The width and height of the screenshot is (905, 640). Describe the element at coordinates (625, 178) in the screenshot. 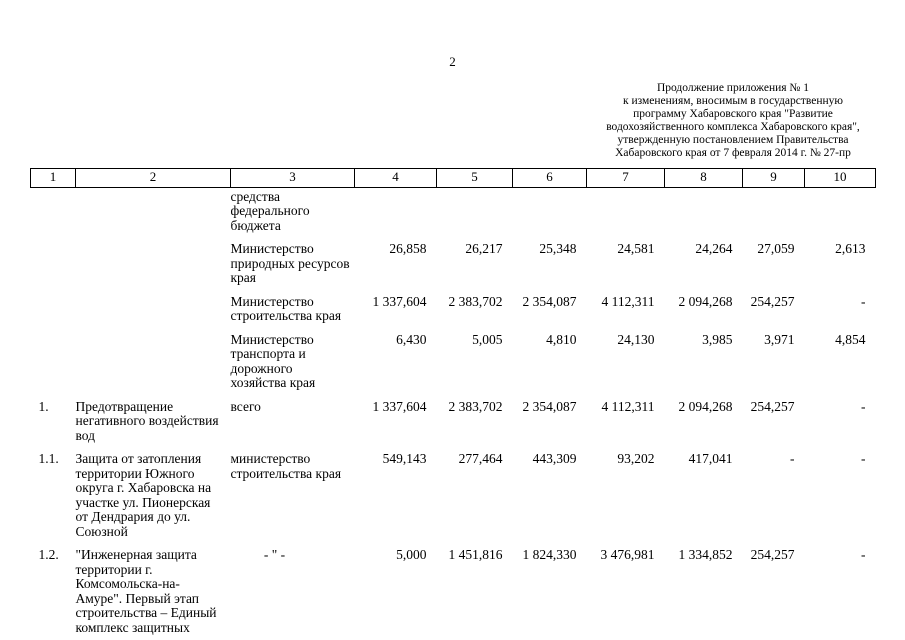

I see `column-number-cell: 7` at that location.